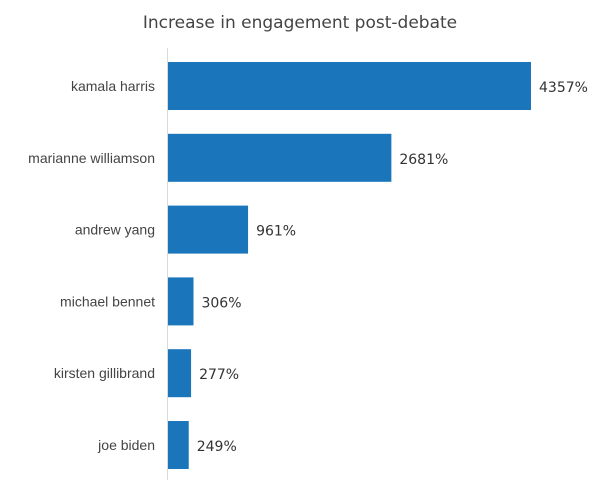 The image size is (600, 496). I want to click on data-label: 277%, so click(219, 375).